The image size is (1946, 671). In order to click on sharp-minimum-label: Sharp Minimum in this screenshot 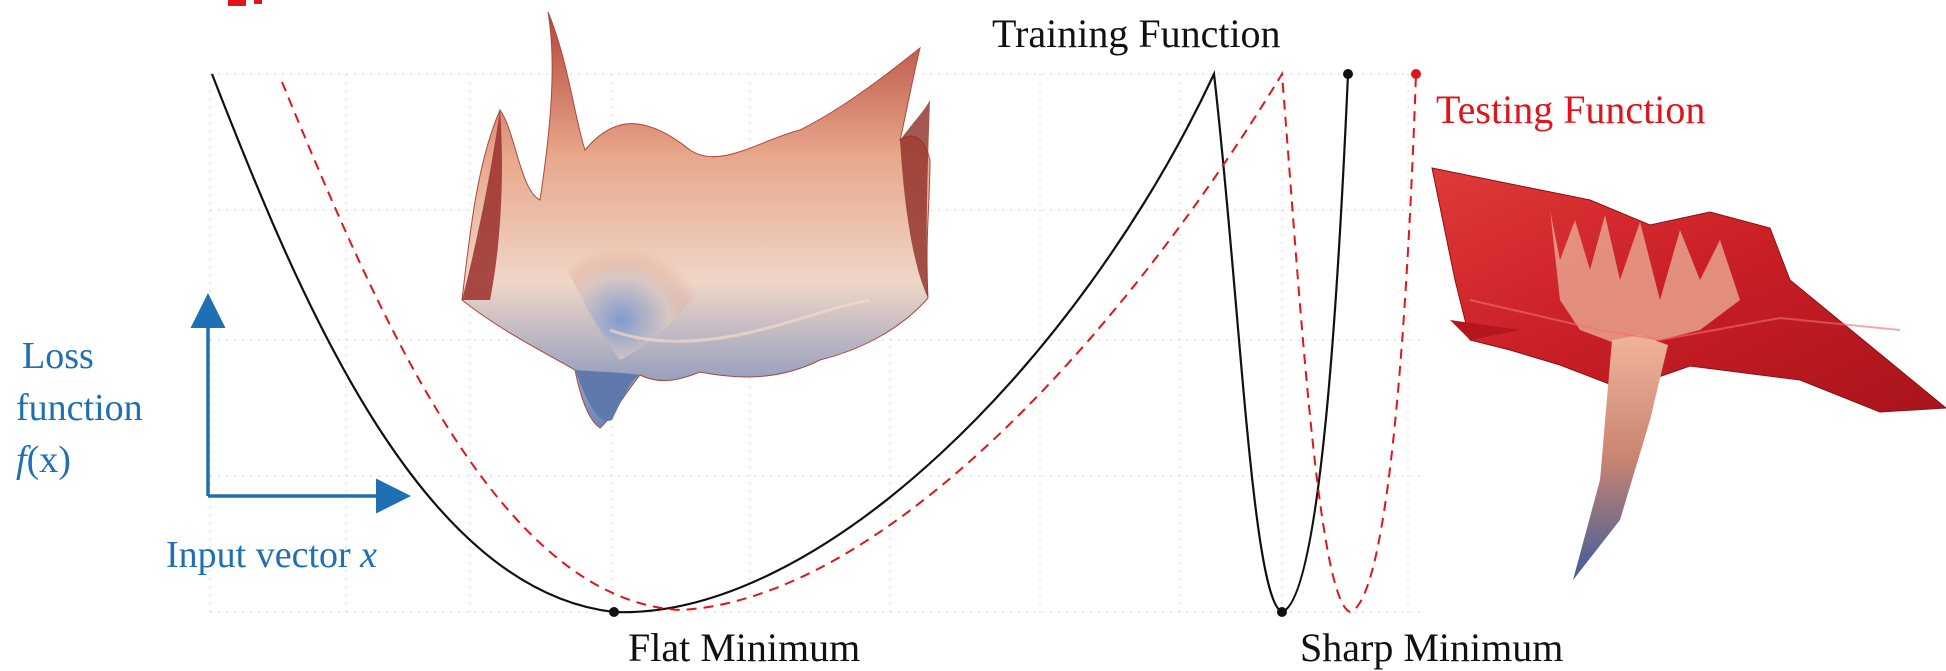, I will do `click(1432, 647)`.